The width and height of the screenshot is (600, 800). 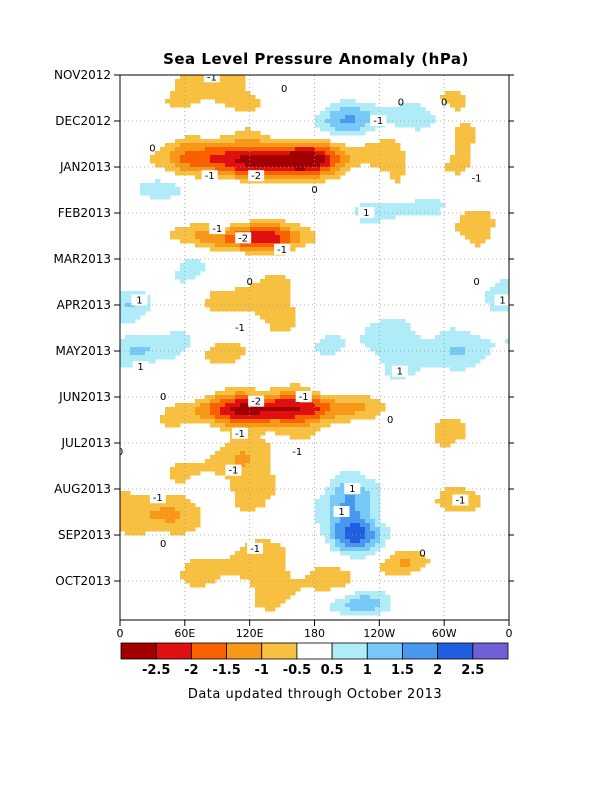 I want to click on contour-label-bg, so click(x=255, y=548).